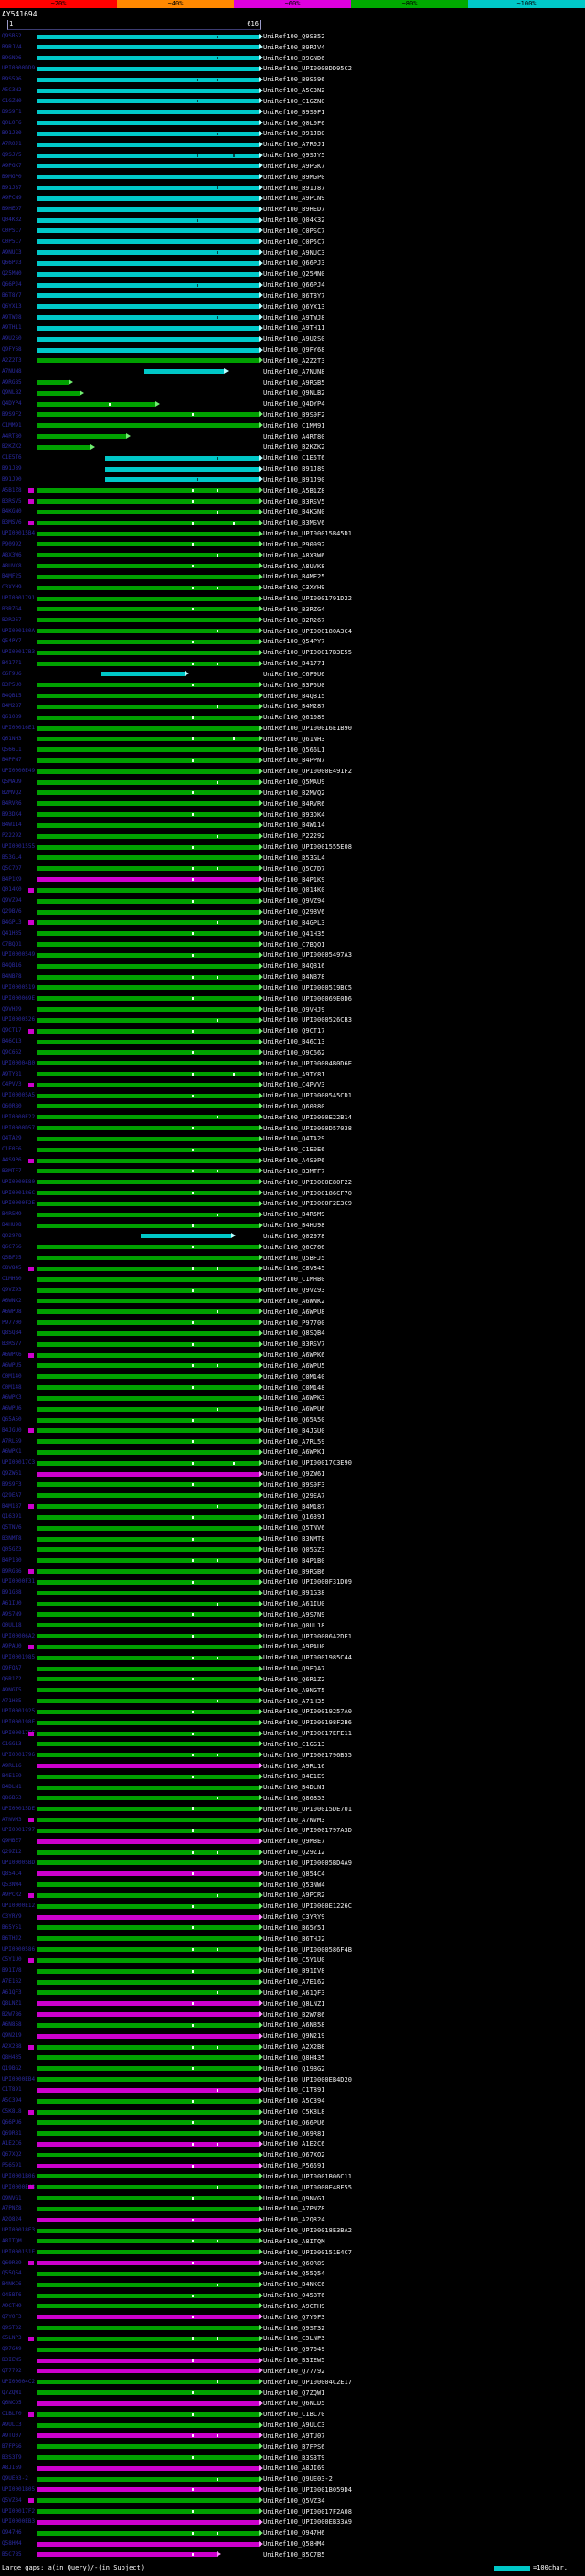  Describe the element at coordinates (298, 2479) in the screenshot. I see `hit-id-label: UniRef100_Q9UE03-2` at that location.